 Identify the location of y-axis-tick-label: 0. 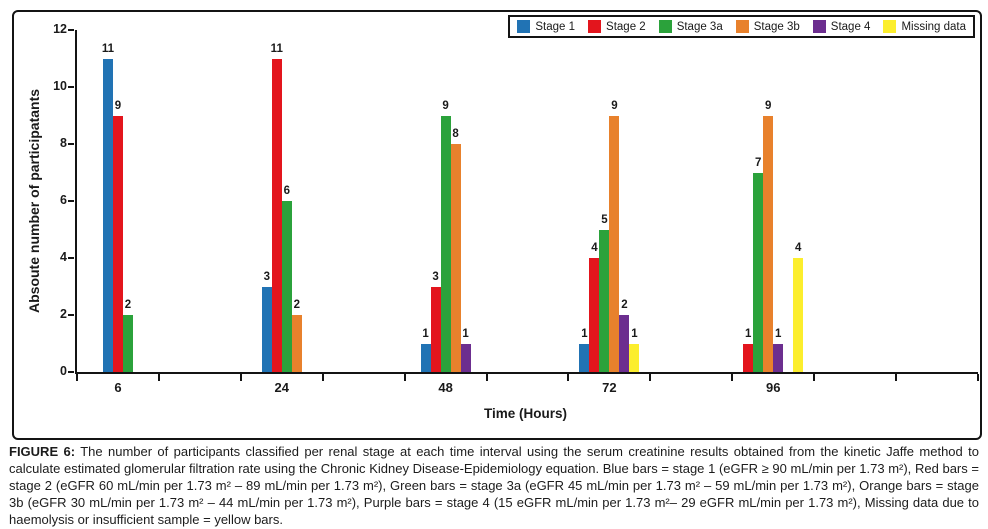
(63, 371).